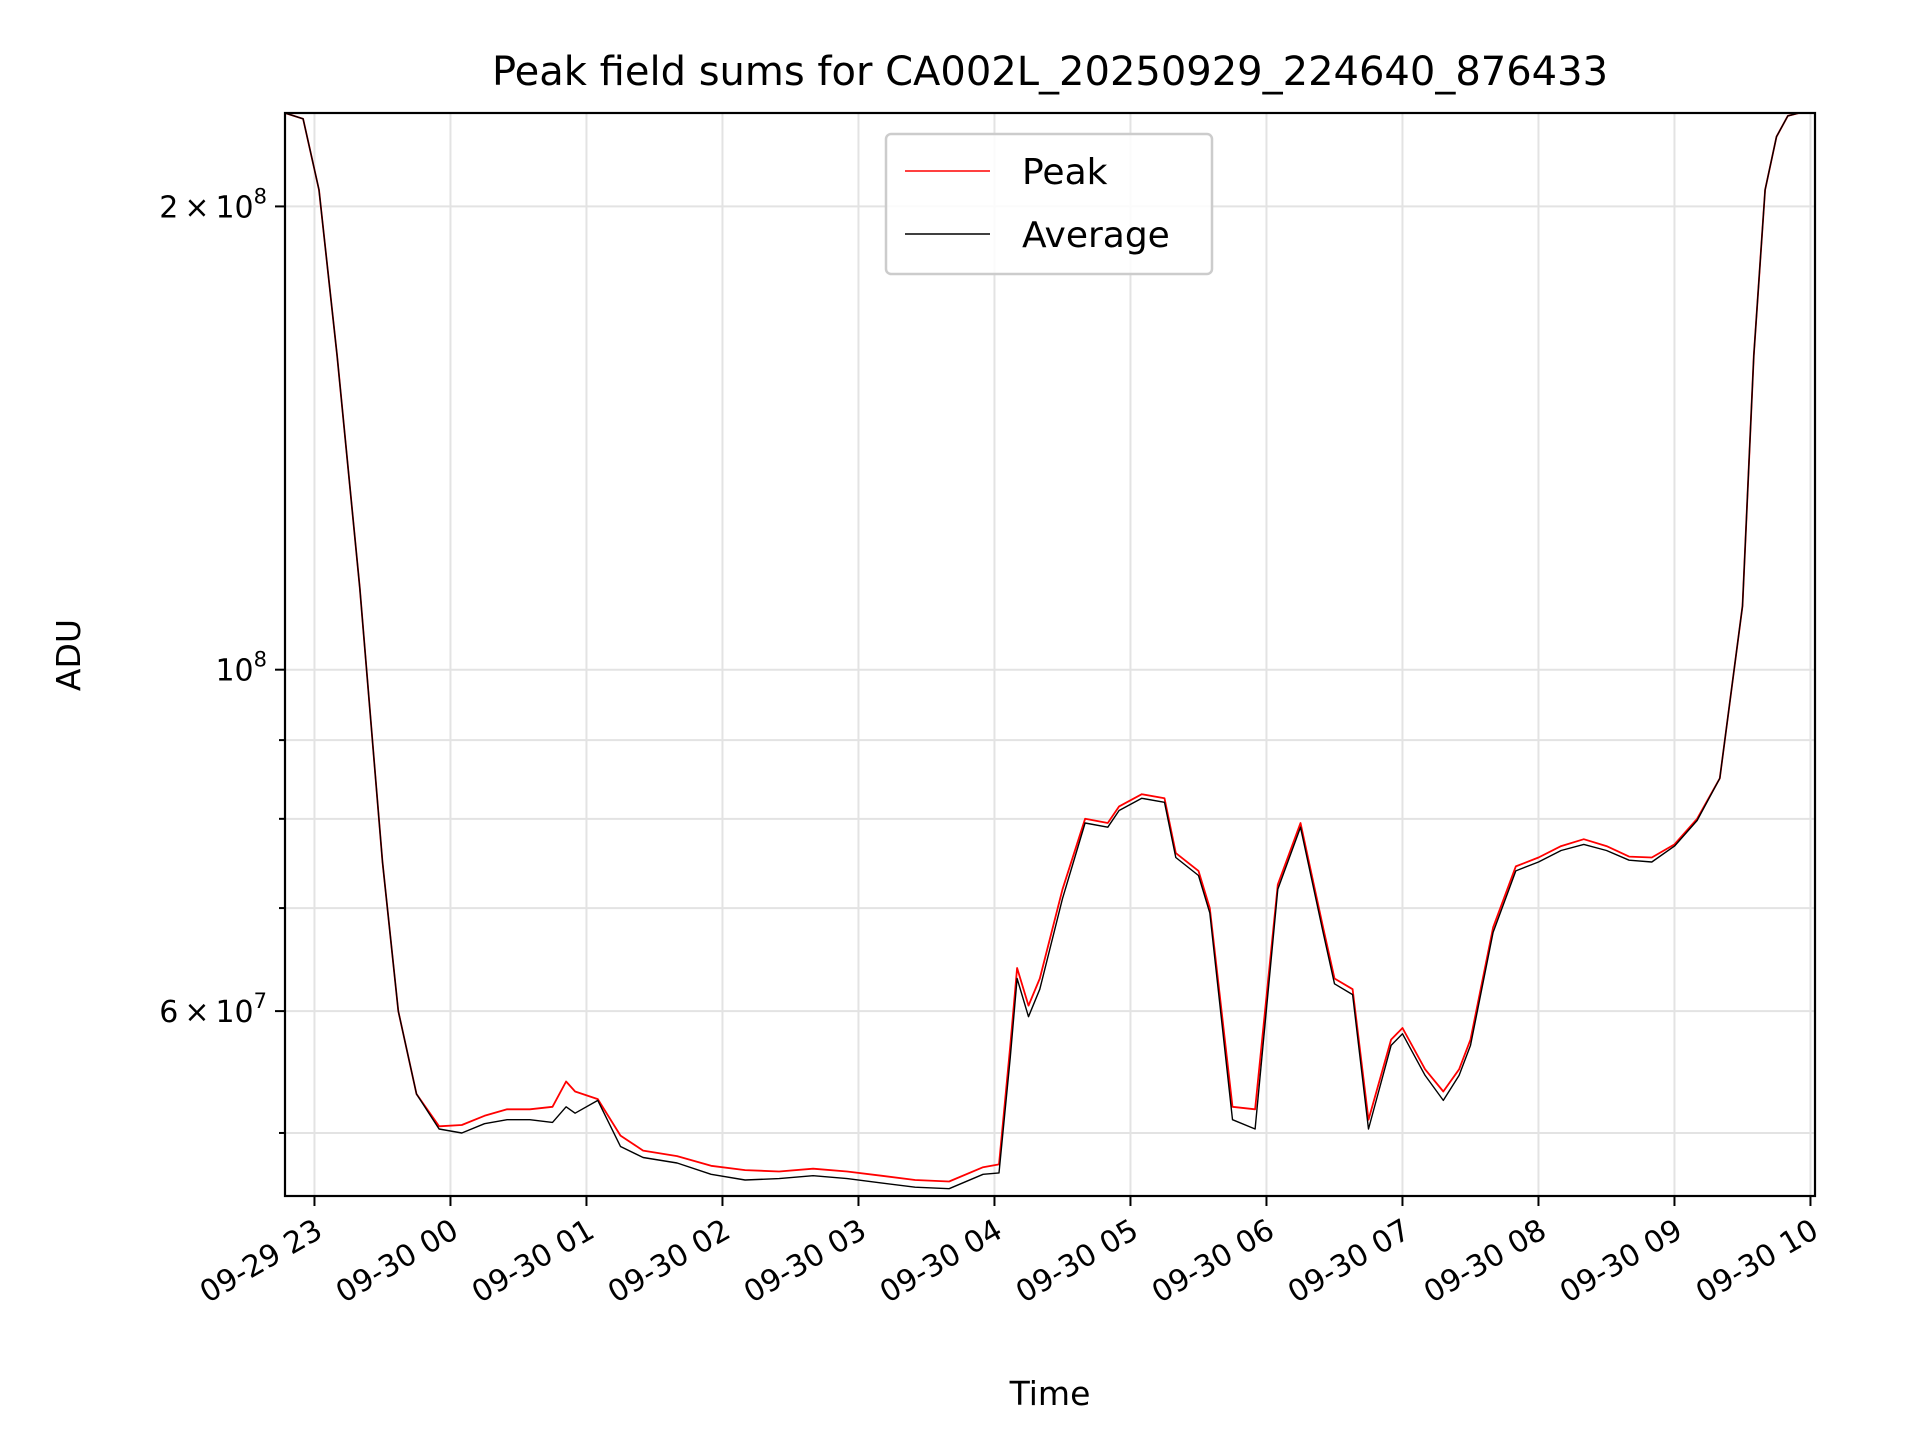  Describe the element at coordinates (1485, 1262) in the screenshot. I see `x-tick-label: 09-30 08` at that location.